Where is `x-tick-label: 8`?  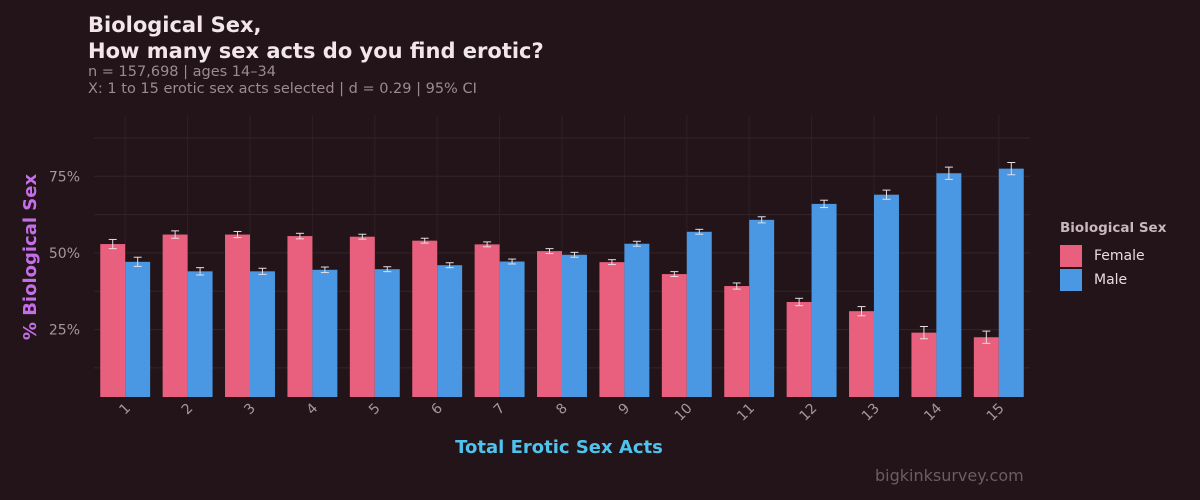 x-tick-label: 8 is located at coordinates (562, 410).